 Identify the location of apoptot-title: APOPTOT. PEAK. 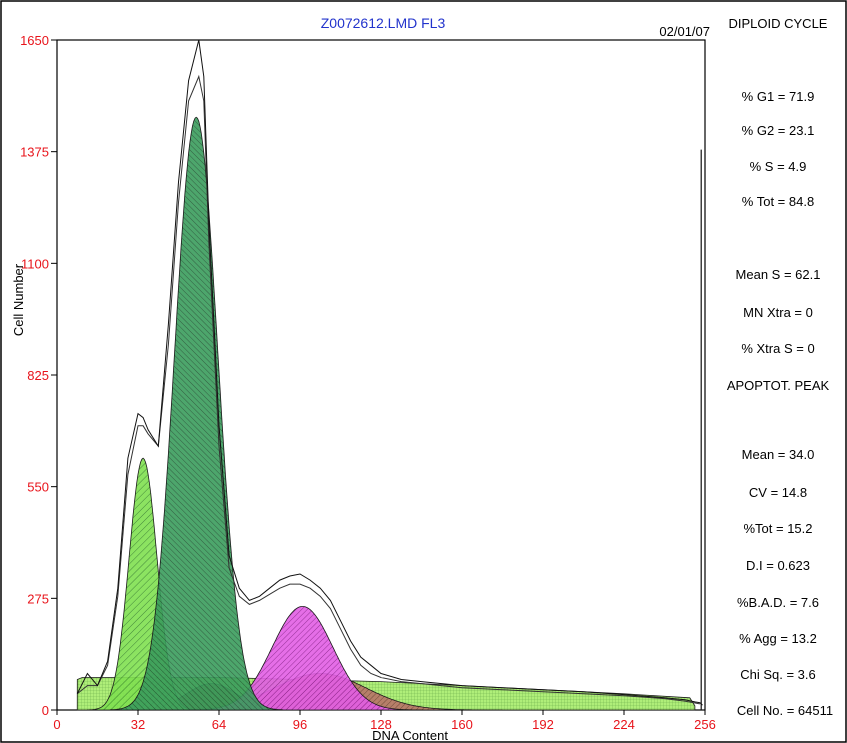
(778, 385).